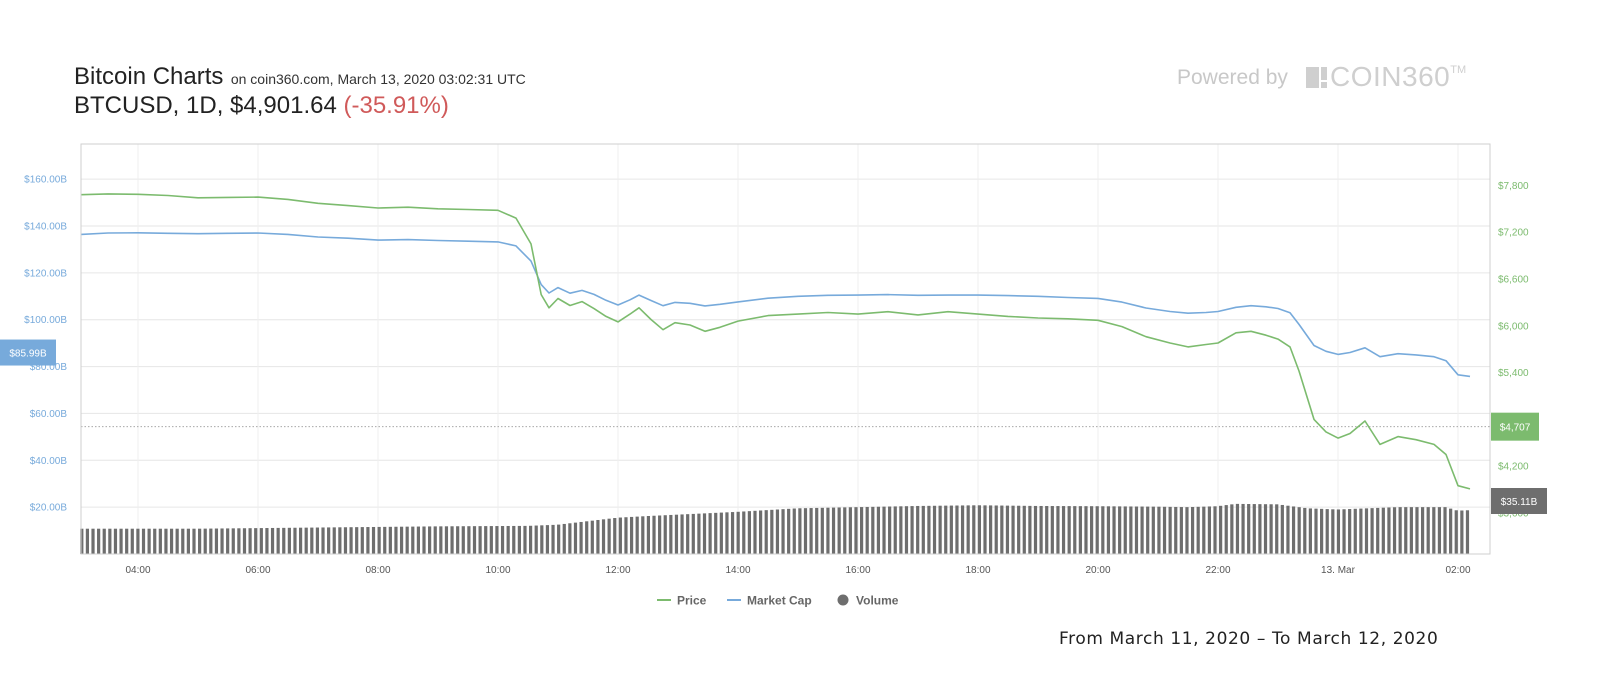 This screenshot has width=1600, height=700. I want to click on legend: Price Market Cap Volume, so click(778, 601).